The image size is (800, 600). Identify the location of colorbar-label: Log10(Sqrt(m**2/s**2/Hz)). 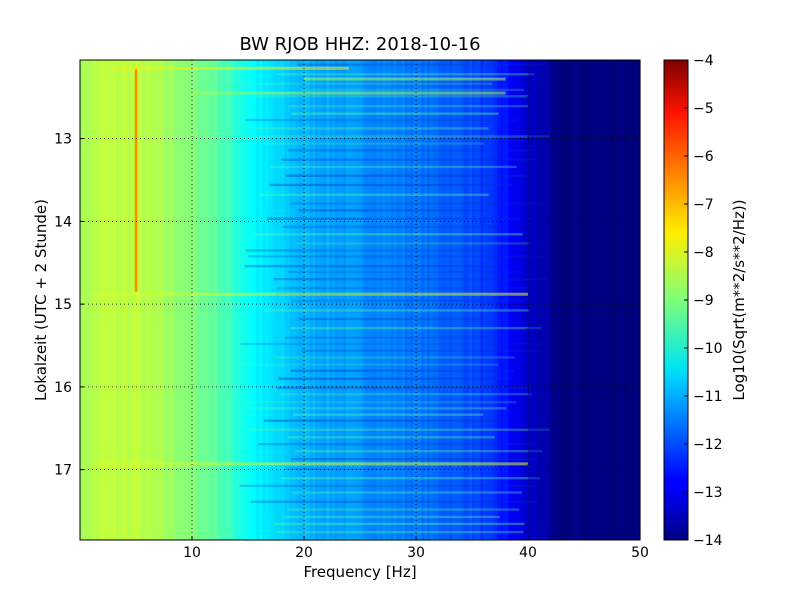
(739, 299).